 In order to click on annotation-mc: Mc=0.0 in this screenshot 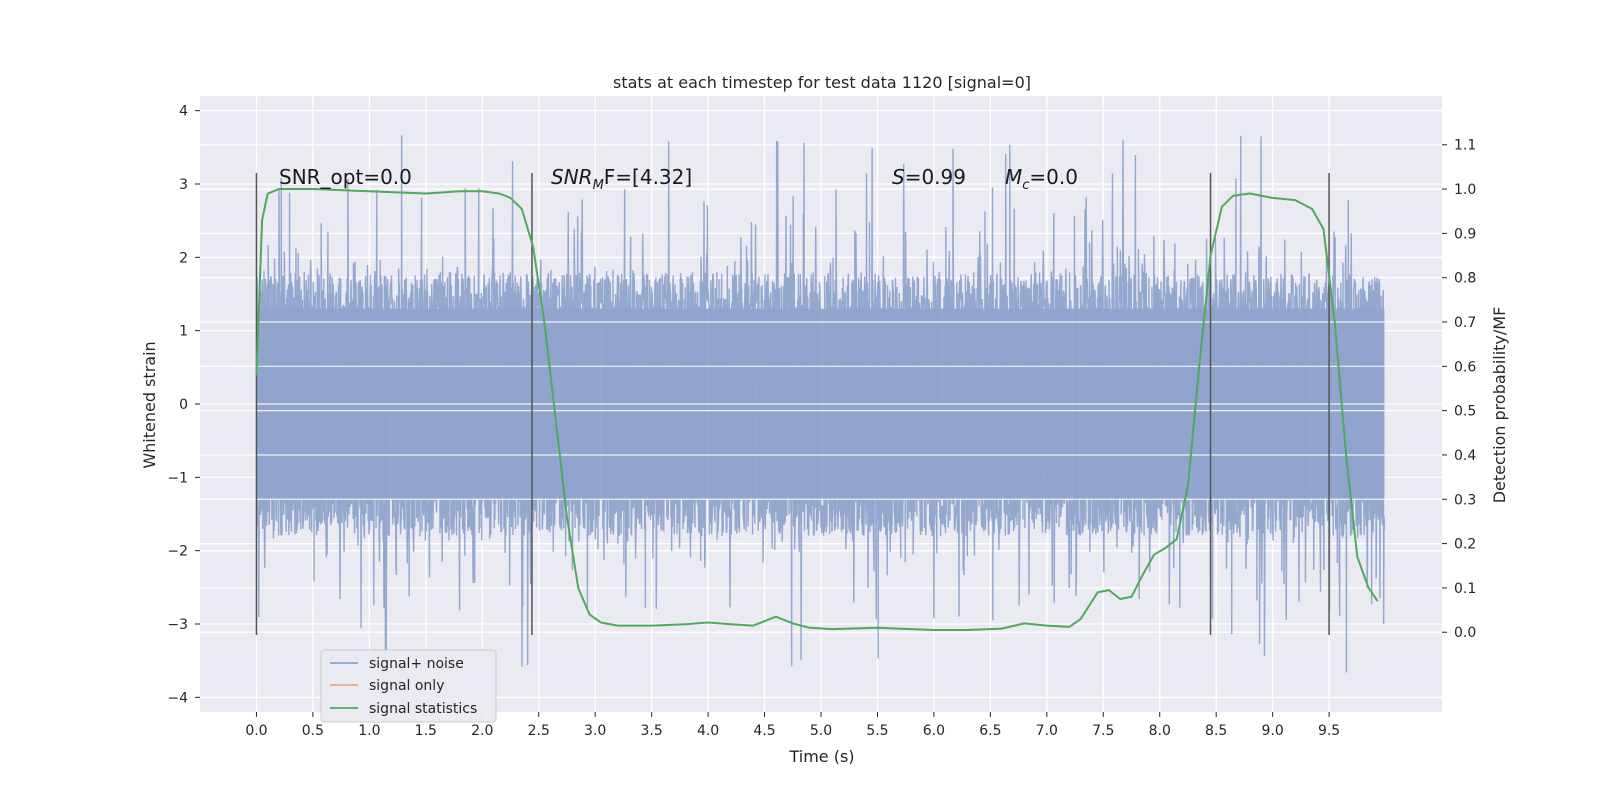, I will do `click(1041, 179)`.